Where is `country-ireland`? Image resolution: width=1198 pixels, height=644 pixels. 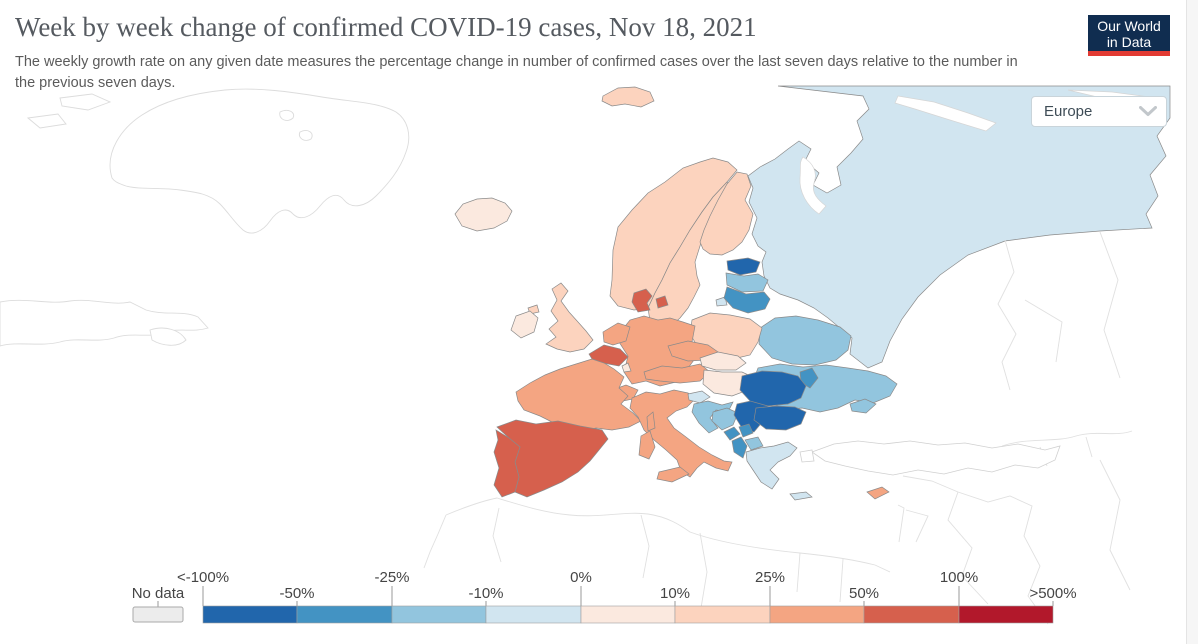
country-ireland is located at coordinates (524, 324).